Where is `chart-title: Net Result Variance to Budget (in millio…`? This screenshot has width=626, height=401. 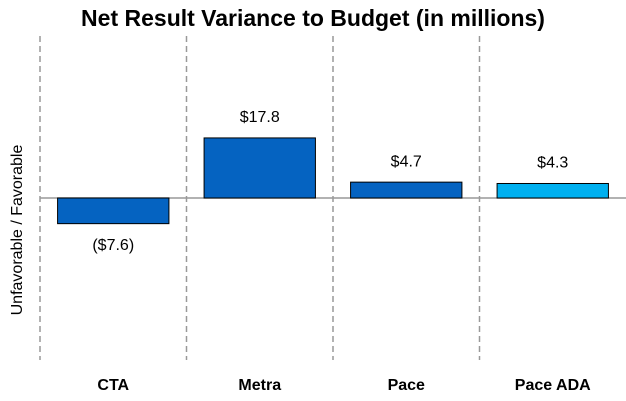 chart-title: Net Result Variance to Budget (in millio… is located at coordinates (313, 18).